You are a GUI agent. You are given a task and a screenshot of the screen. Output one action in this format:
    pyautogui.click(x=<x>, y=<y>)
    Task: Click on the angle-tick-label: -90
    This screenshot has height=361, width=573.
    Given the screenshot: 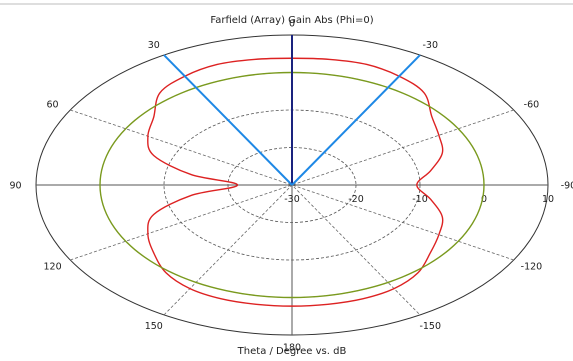 What is the action you would take?
    pyautogui.click(x=567, y=186)
    